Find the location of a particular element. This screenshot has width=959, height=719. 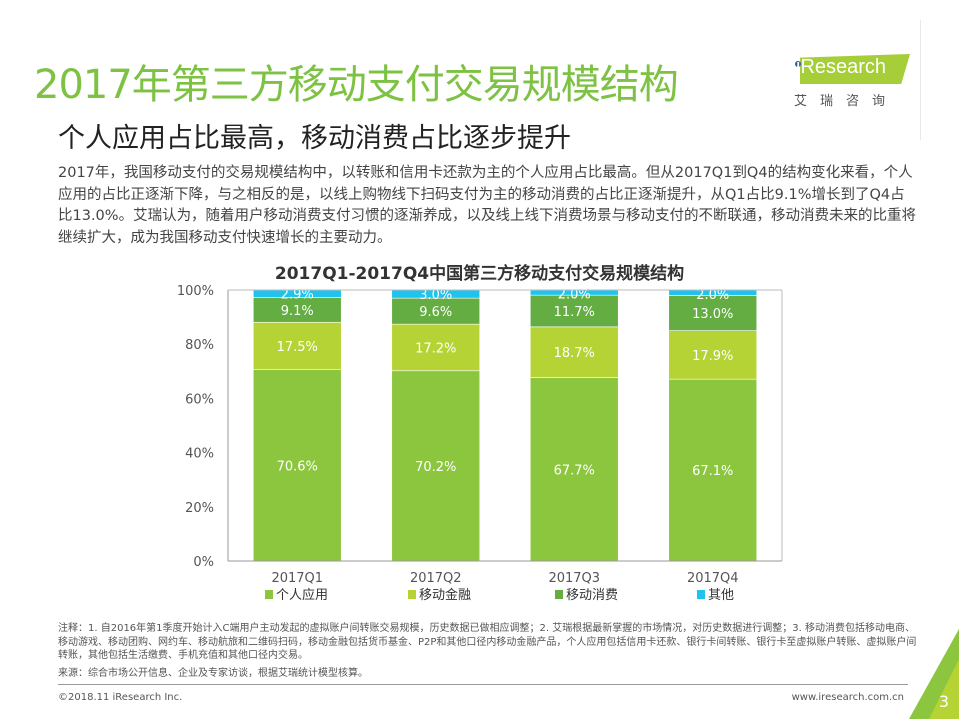

website-link: www.iresearch.com.cn is located at coordinates (847, 697).